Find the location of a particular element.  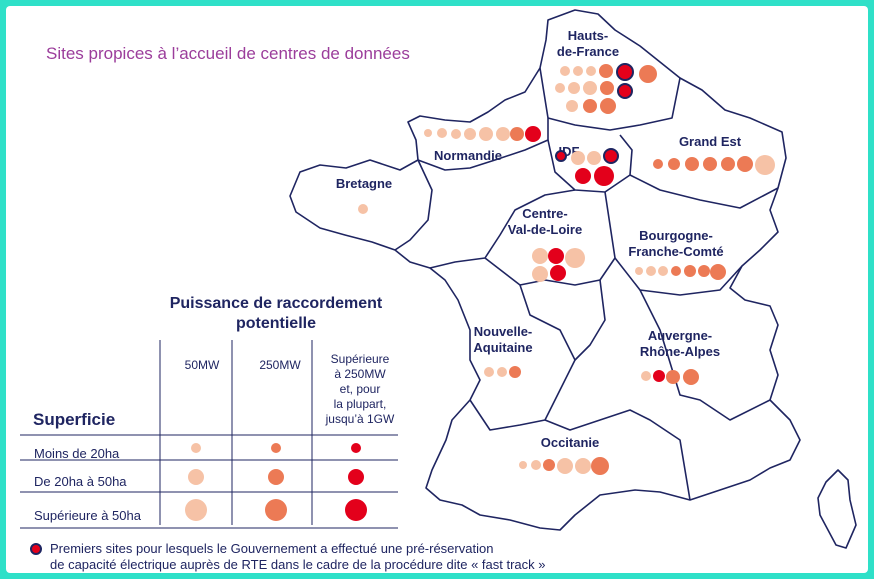

region-label-normandie: Normandie is located at coordinates (468, 155).